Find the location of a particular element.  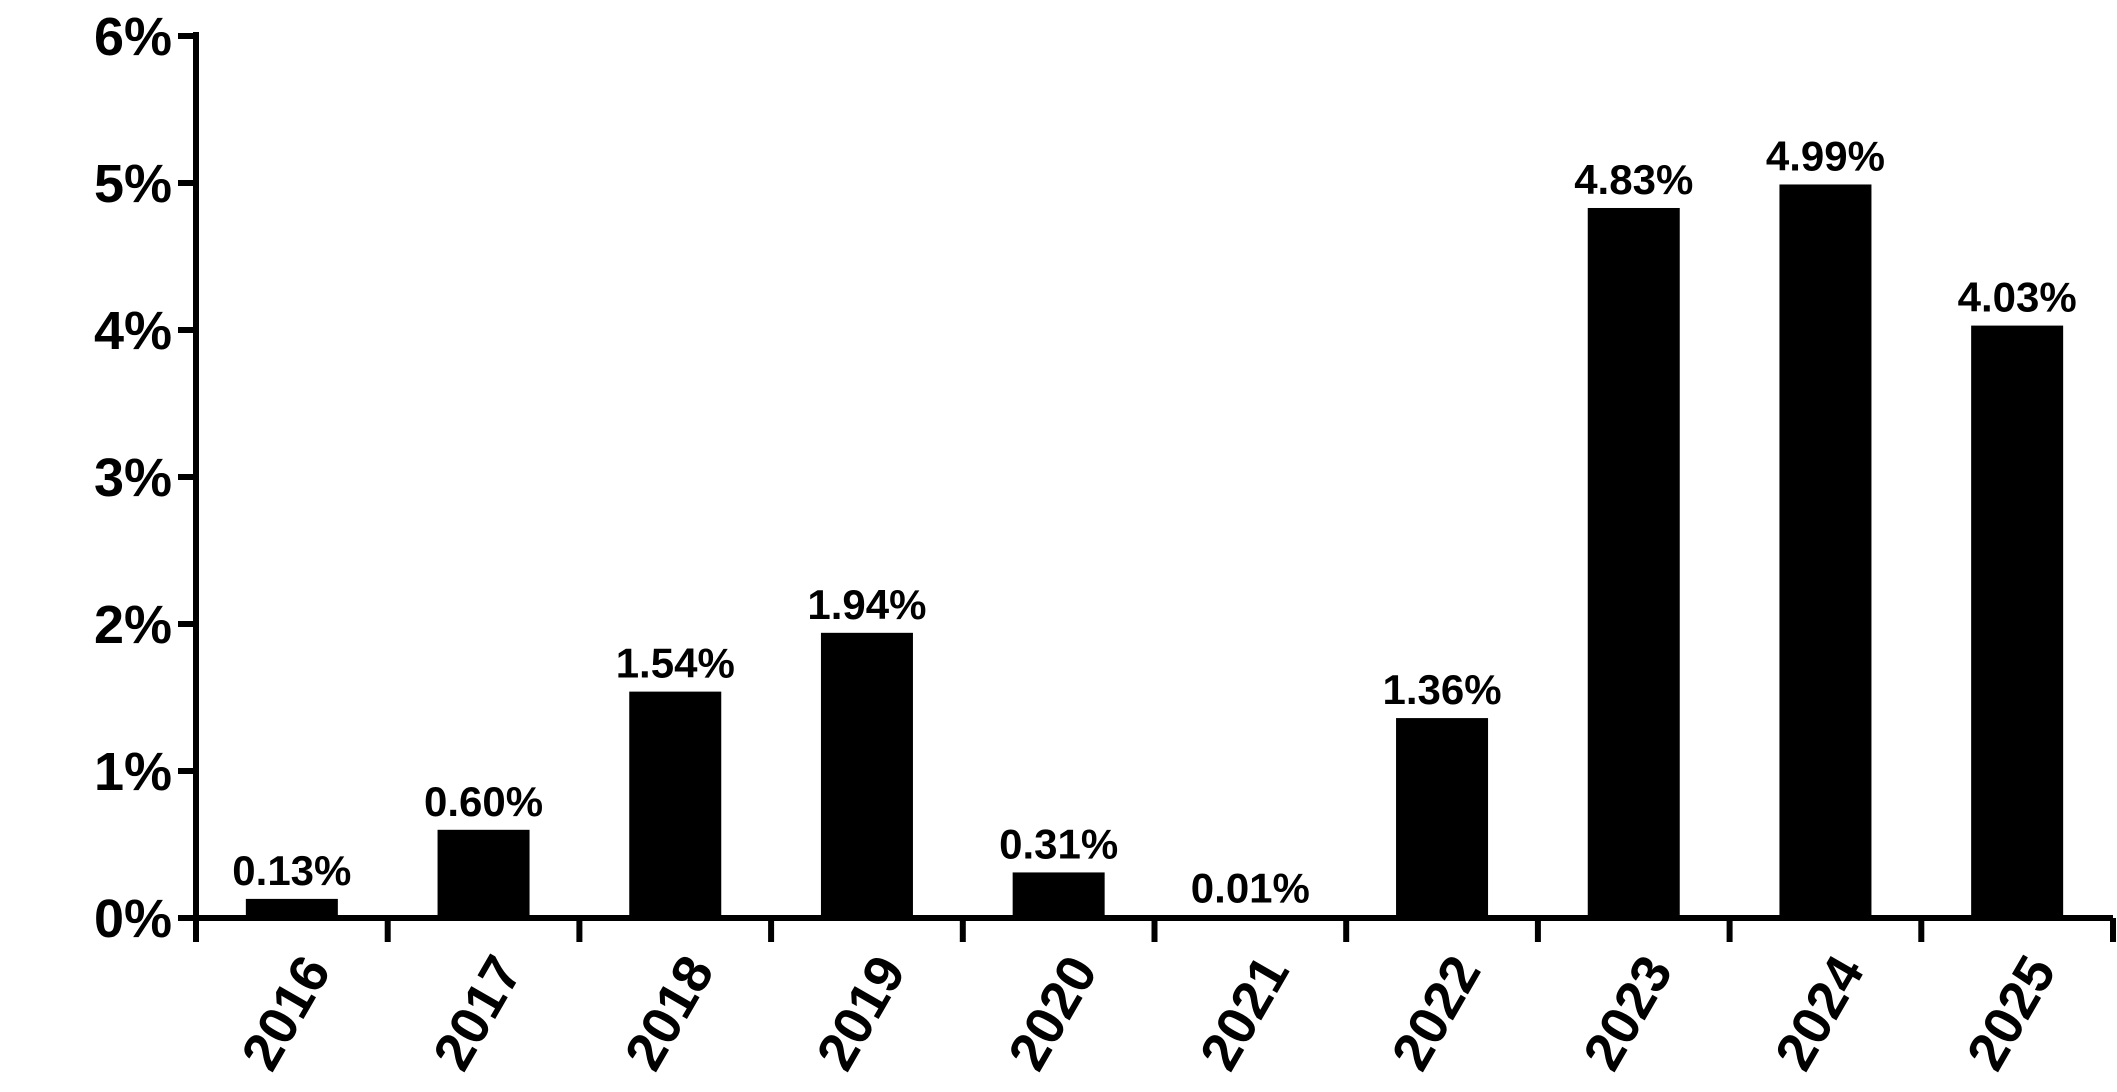

value-label: 0.13% is located at coordinates (291, 870).